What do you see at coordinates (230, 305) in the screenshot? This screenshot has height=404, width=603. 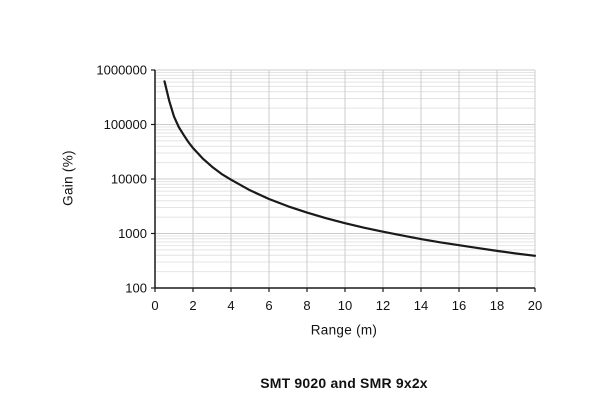 I see `x-tick-label: 4` at bounding box center [230, 305].